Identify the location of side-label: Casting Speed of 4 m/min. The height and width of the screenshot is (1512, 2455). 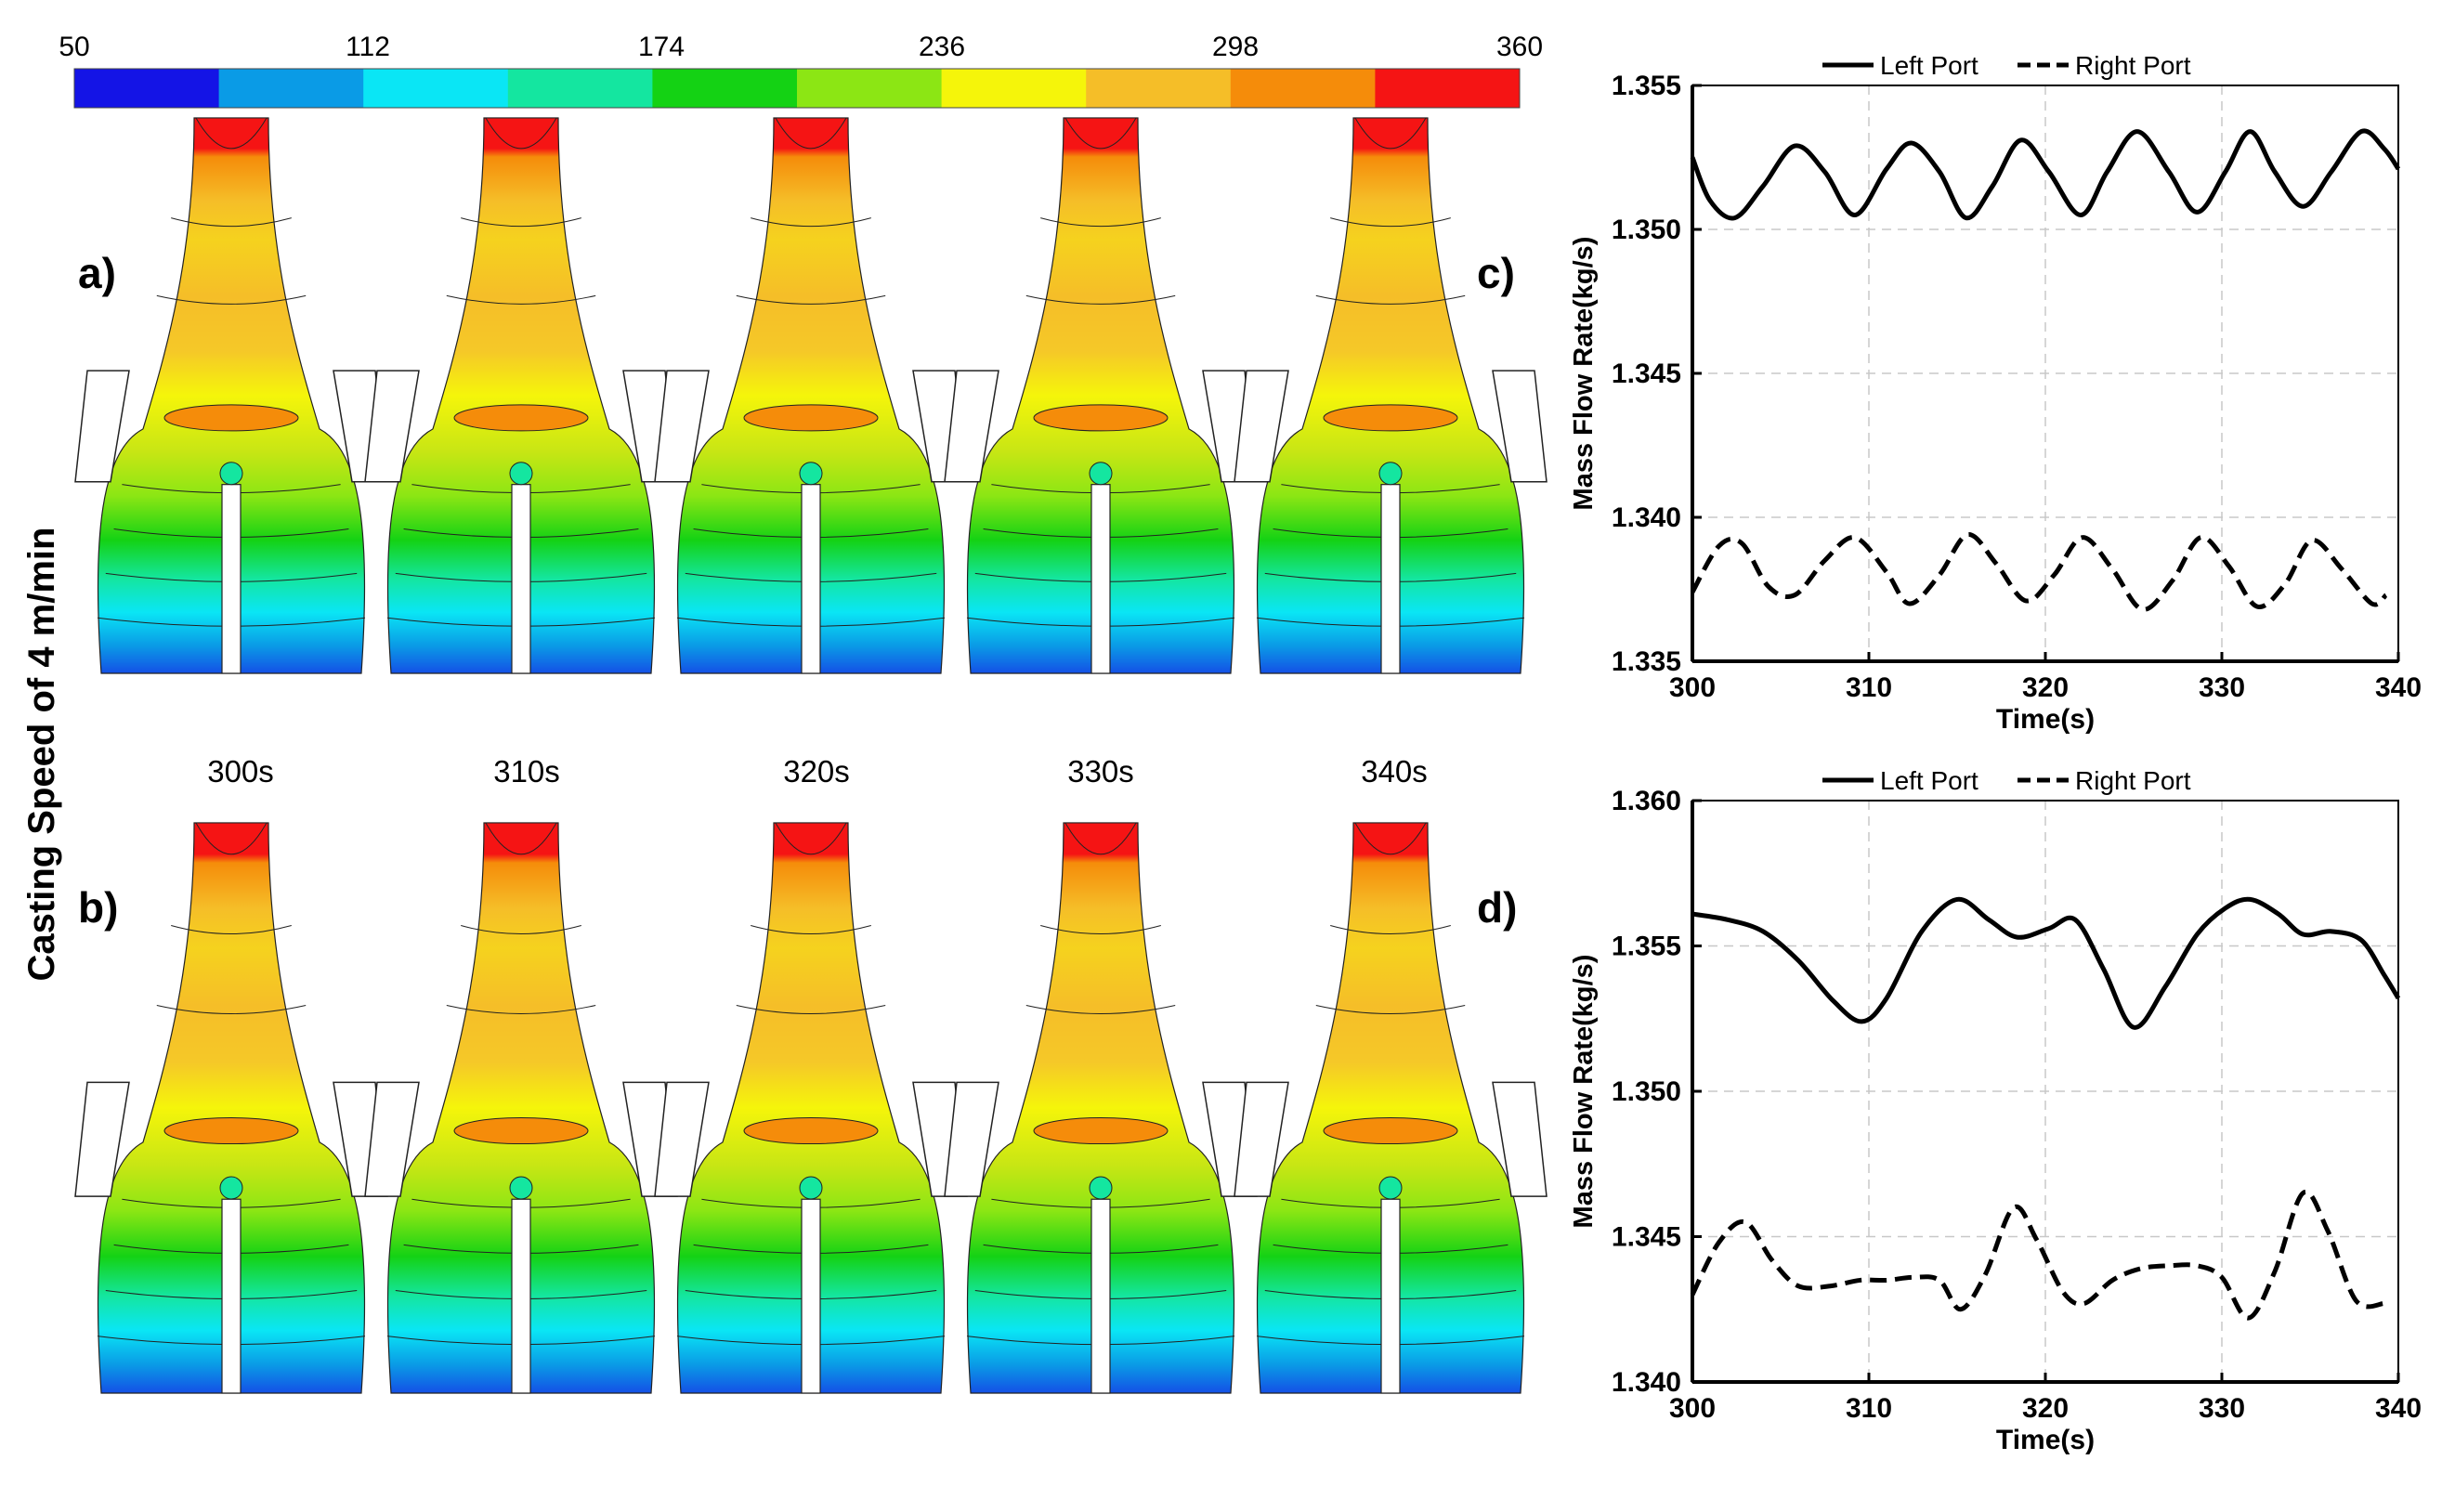
(42, 755).